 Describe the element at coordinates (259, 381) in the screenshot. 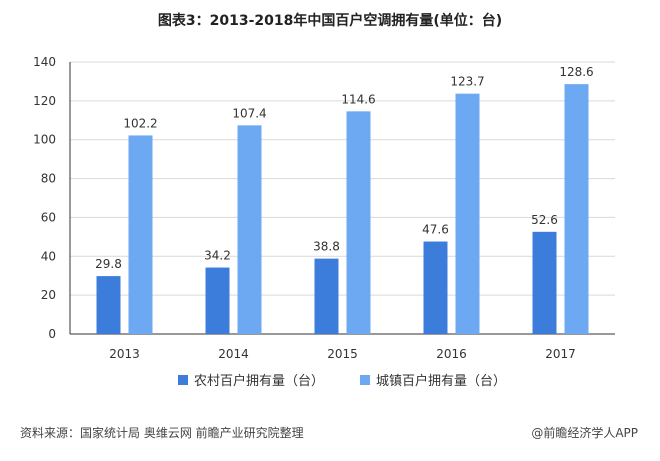

I see `legend-label: 农村百户拥有量（台）` at that location.